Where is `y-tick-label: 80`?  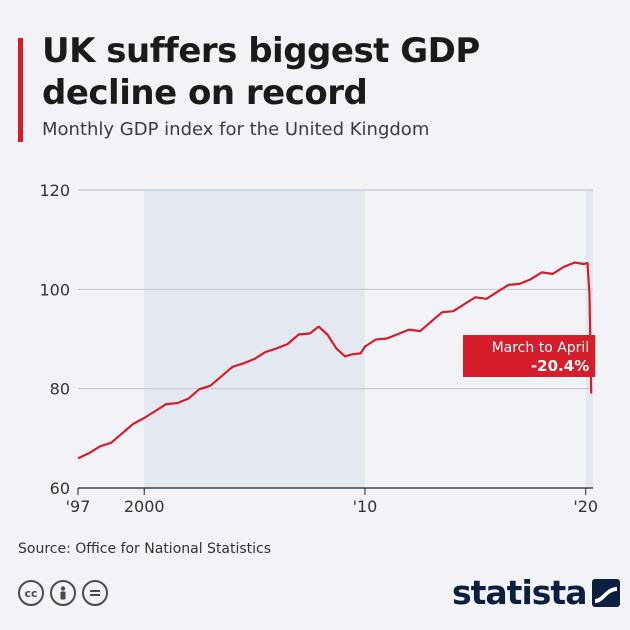
y-tick-label: 80 is located at coordinates (60, 389).